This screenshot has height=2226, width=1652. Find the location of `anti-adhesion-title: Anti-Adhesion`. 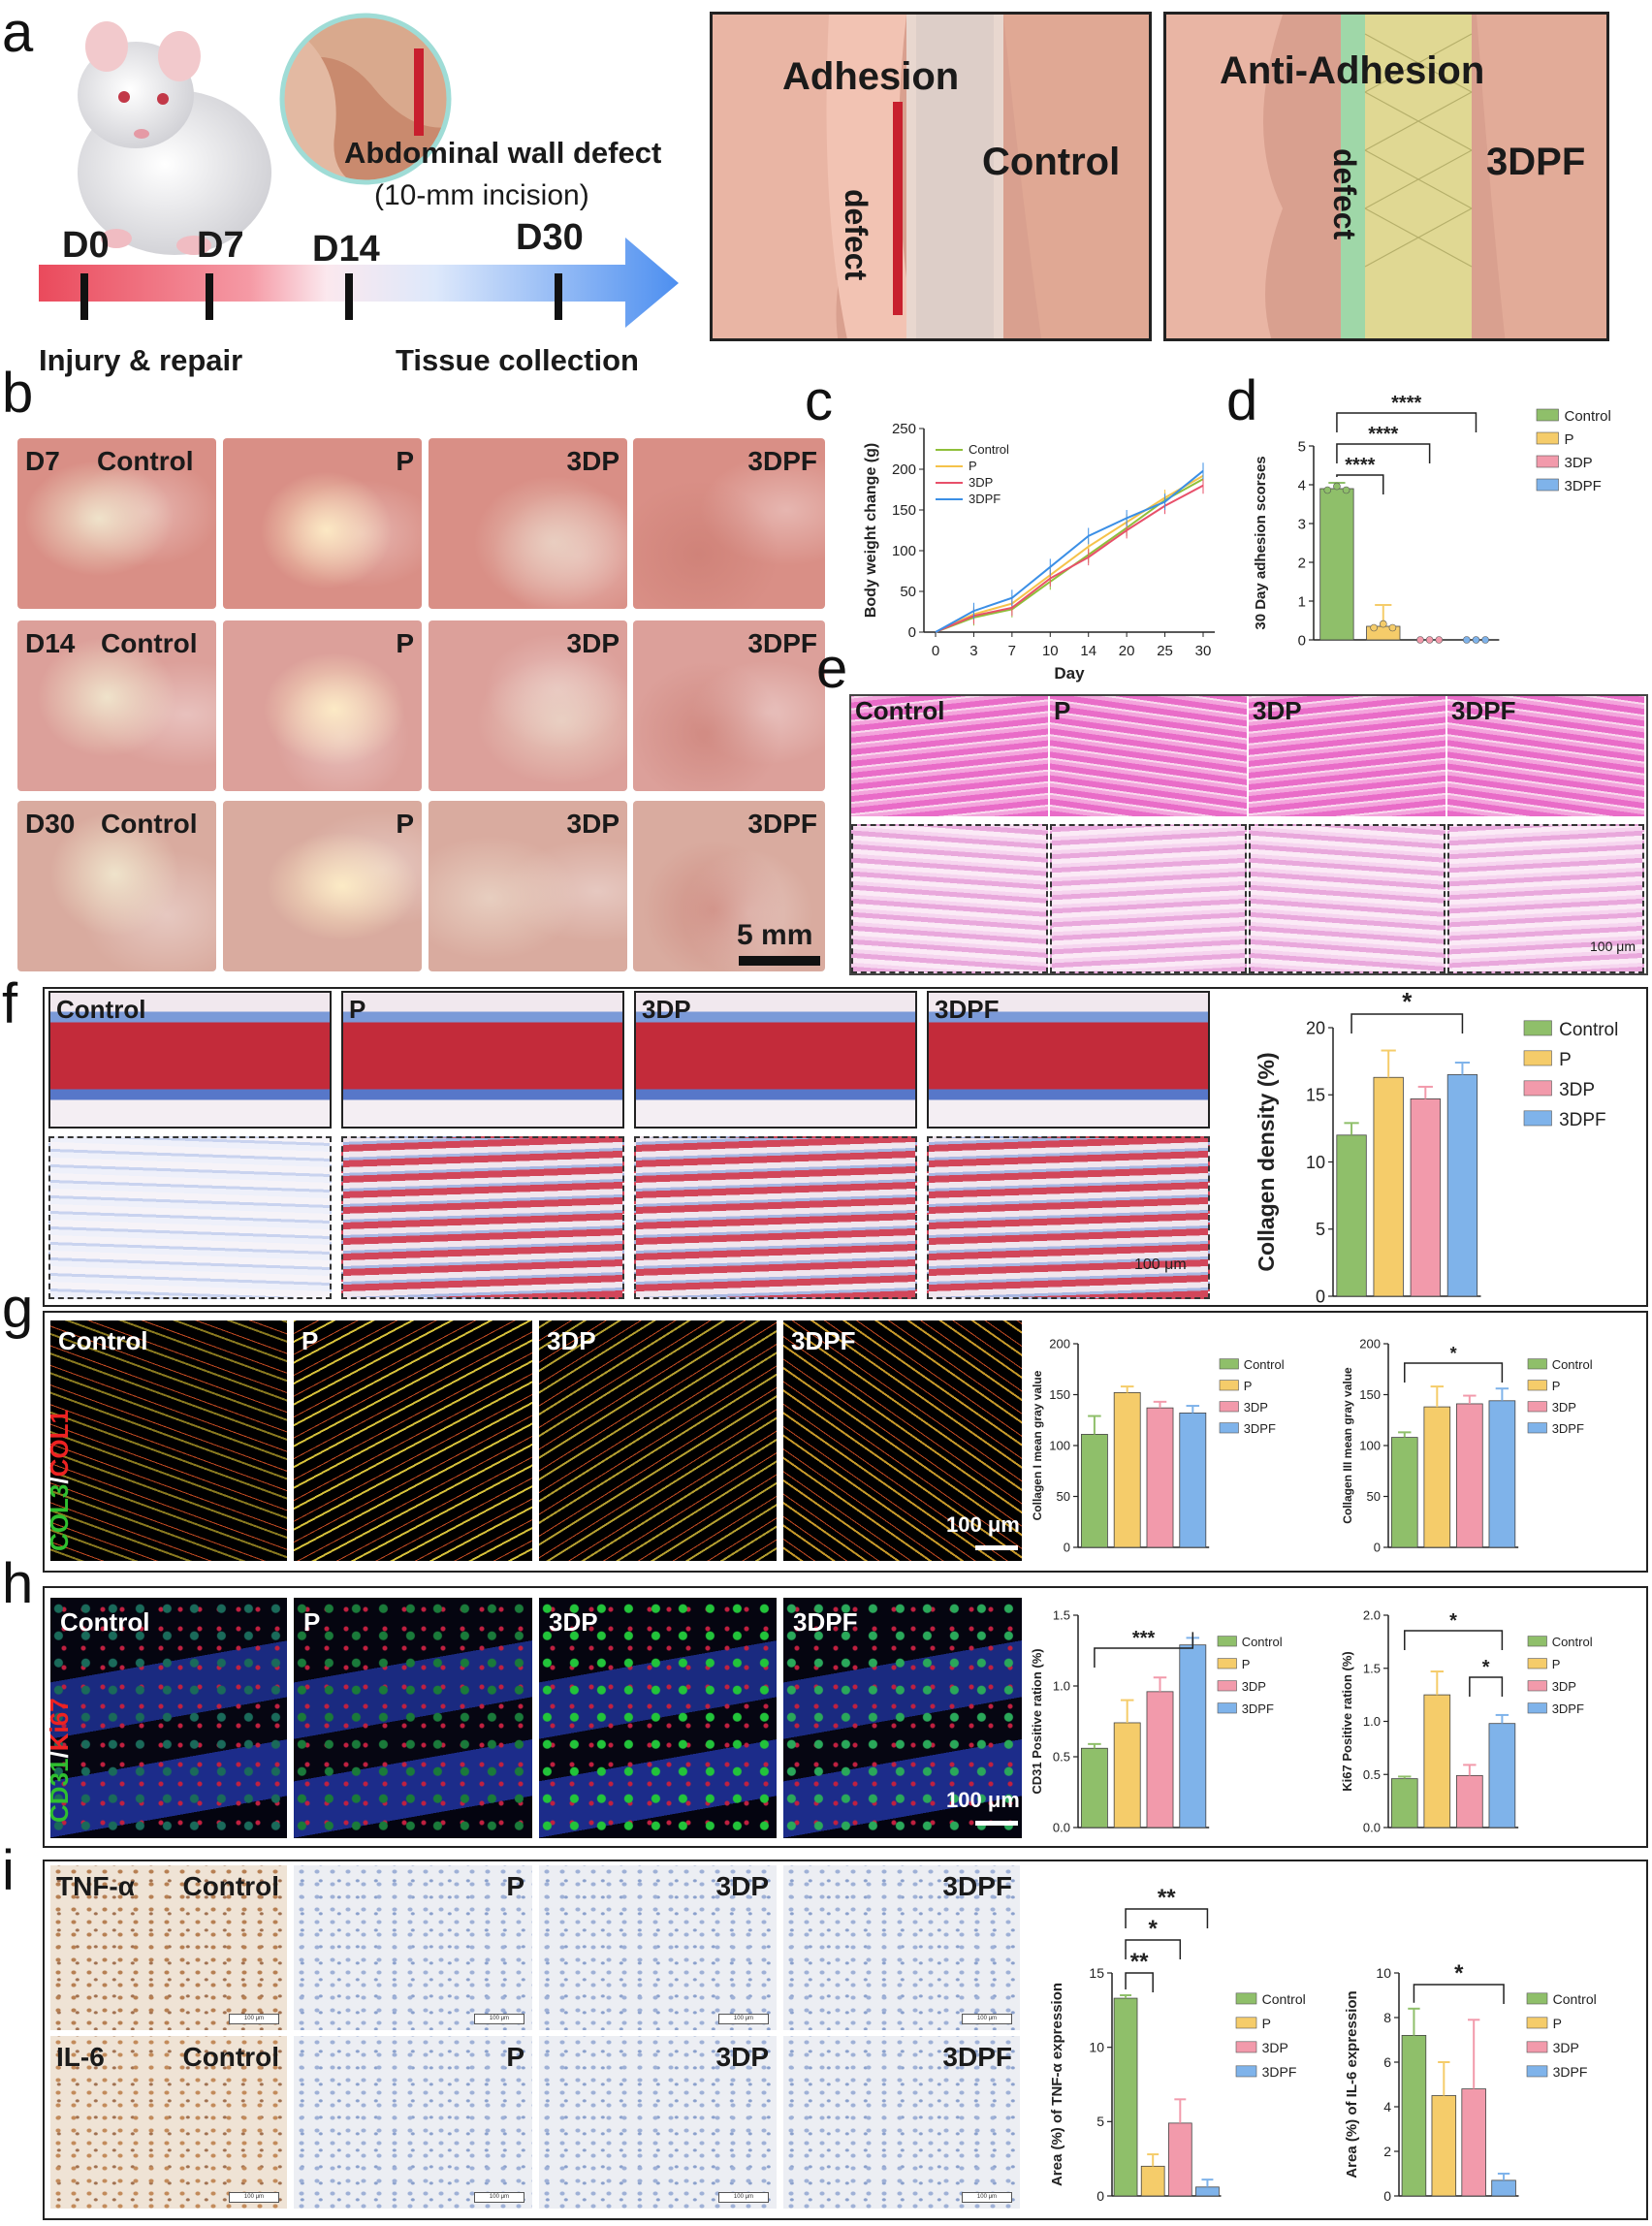

anti-adhesion-title: Anti-Adhesion is located at coordinates (1353, 70).